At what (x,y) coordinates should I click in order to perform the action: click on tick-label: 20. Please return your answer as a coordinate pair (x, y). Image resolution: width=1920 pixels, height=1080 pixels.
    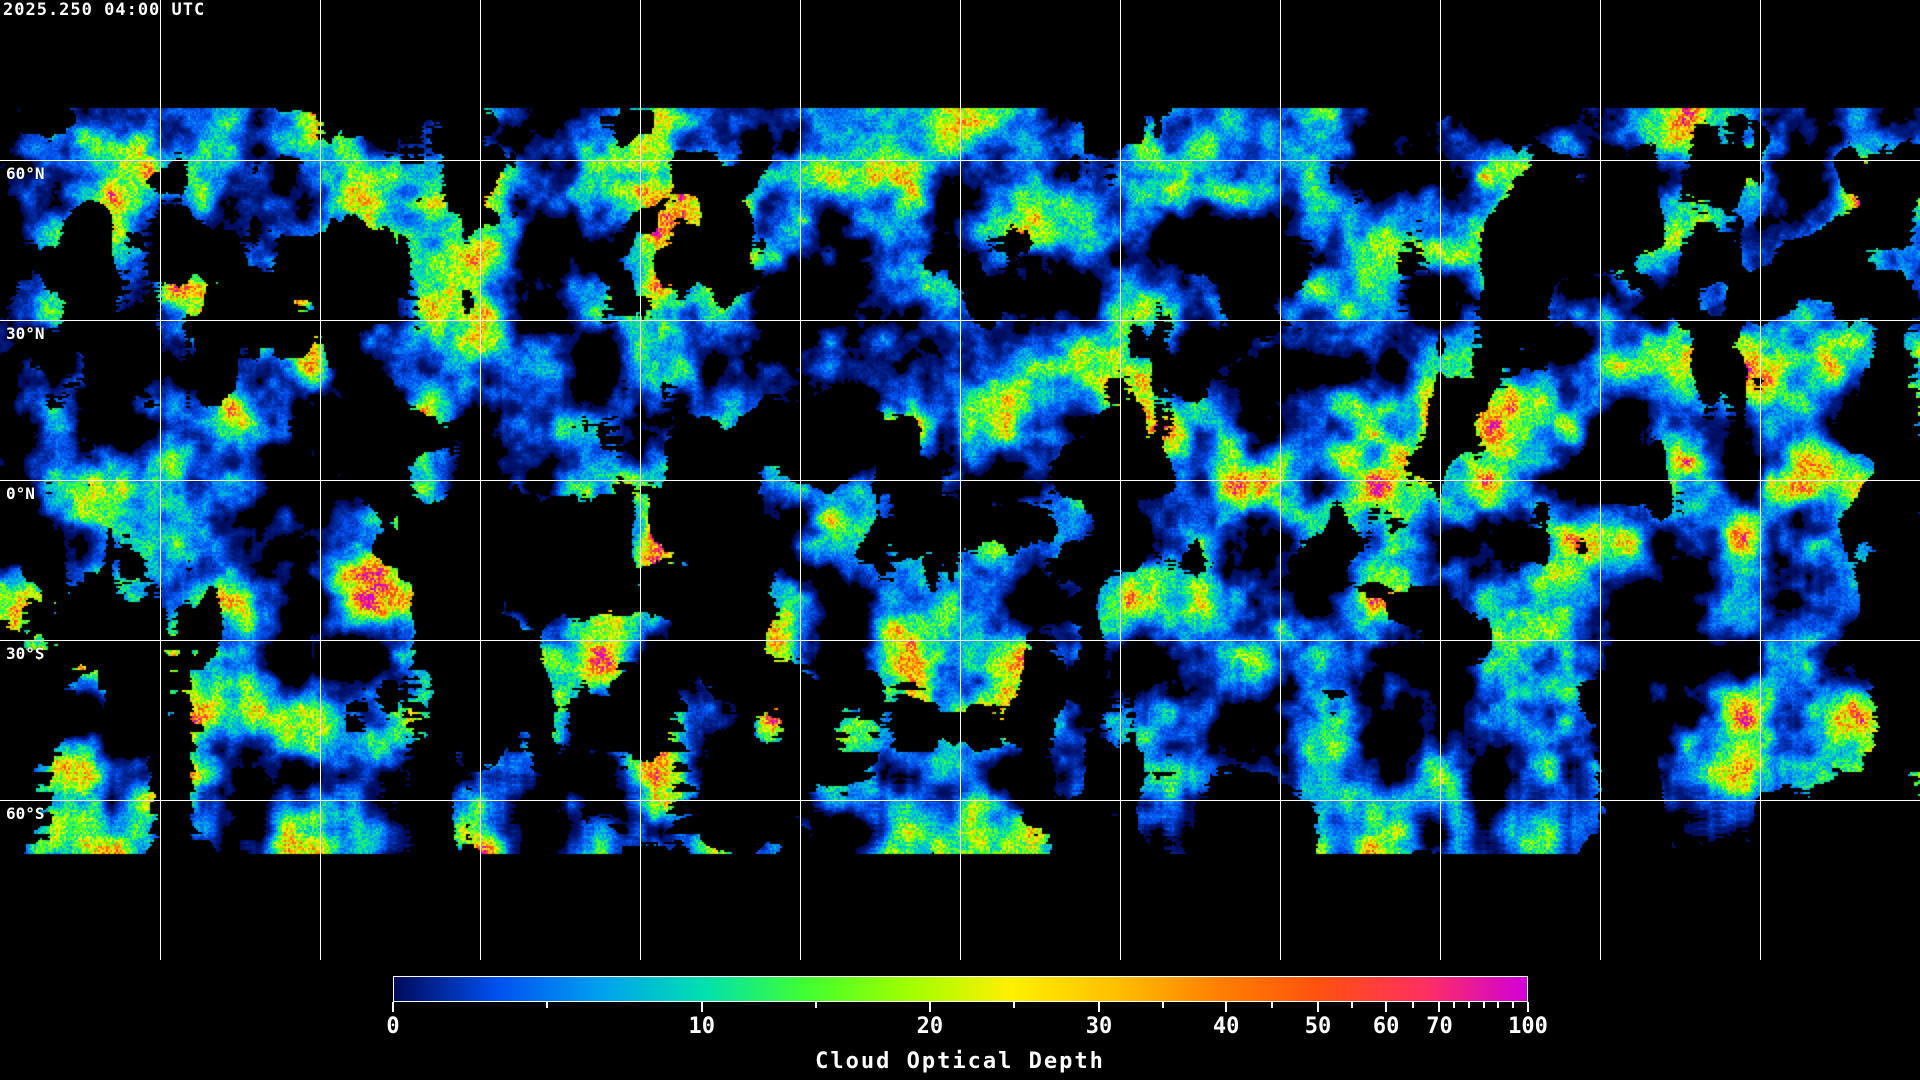
    Looking at the image, I should click on (930, 1026).